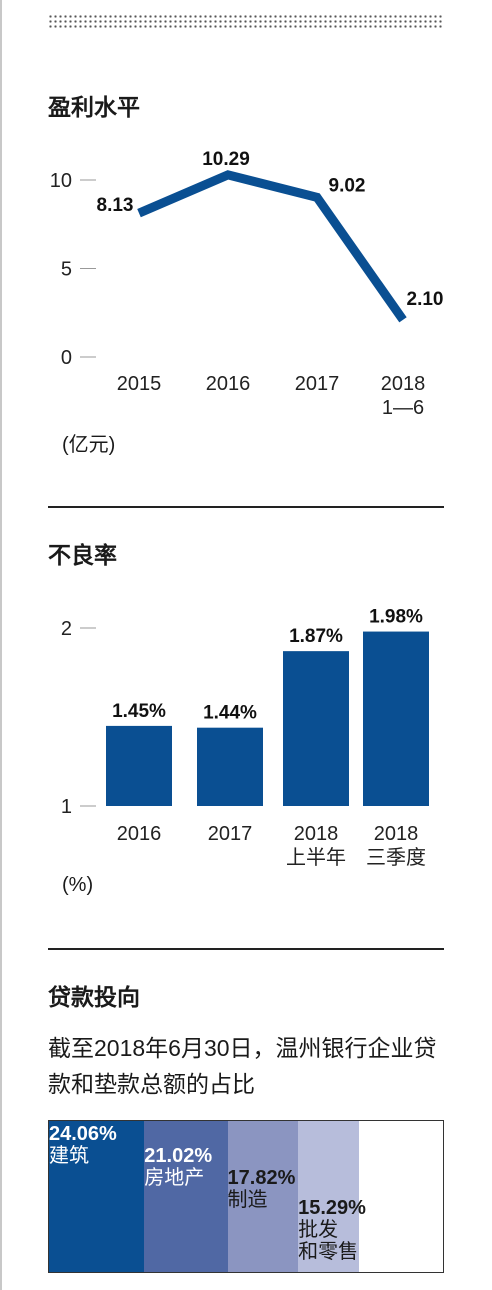  What do you see at coordinates (425, 299) in the screenshot?
I see `profit-data-label: 2.10` at bounding box center [425, 299].